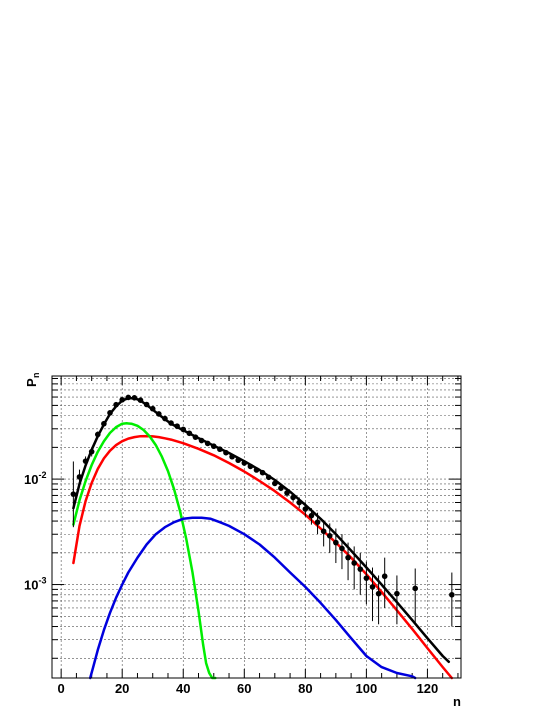 The height and width of the screenshot is (720, 553). What do you see at coordinates (35, 584) in the screenshot?
I see `y-tick-label: 10⁻³` at bounding box center [35, 584].